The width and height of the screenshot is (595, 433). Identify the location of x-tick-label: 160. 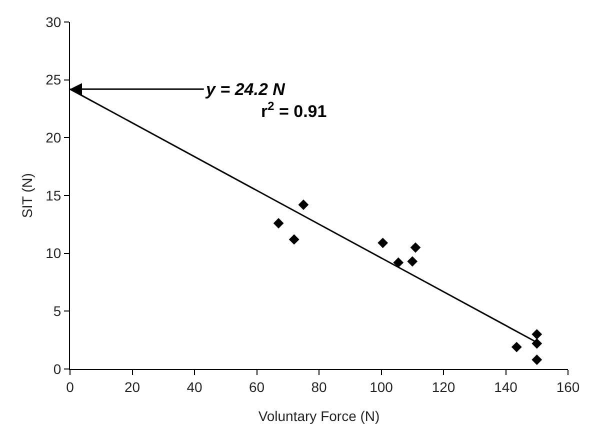
(568, 386).